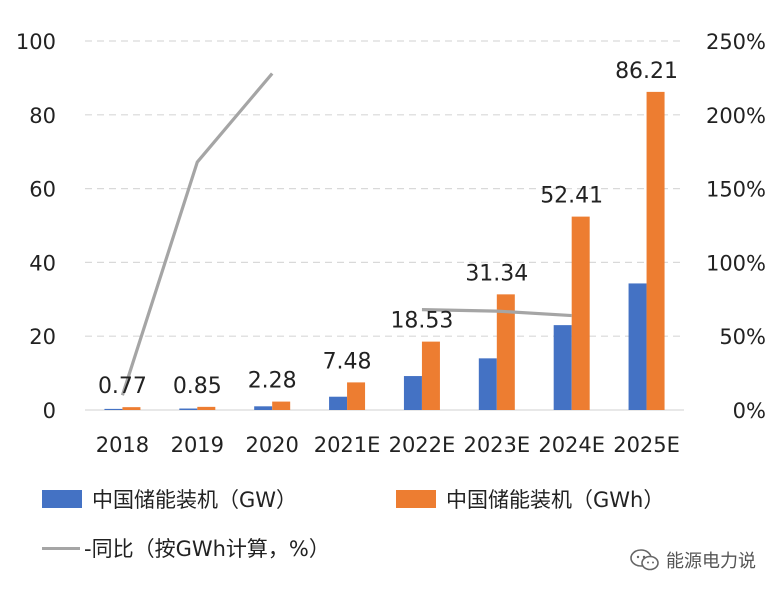  What do you see at coordinates (736, 263) in the screenshot?
I see `right-tick-label: 100%` at bounding box center [736, 263].